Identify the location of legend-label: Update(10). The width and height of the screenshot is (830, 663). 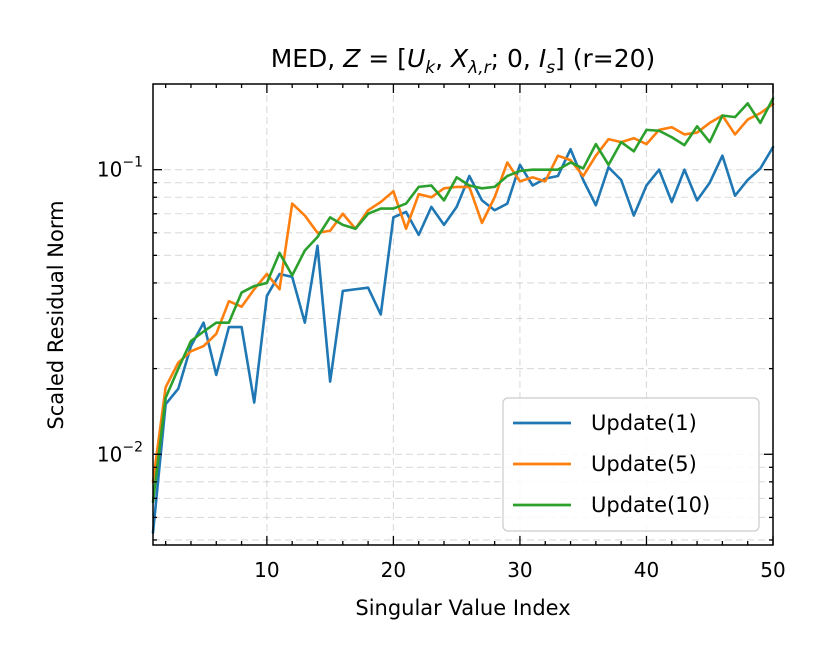
(650, 505).